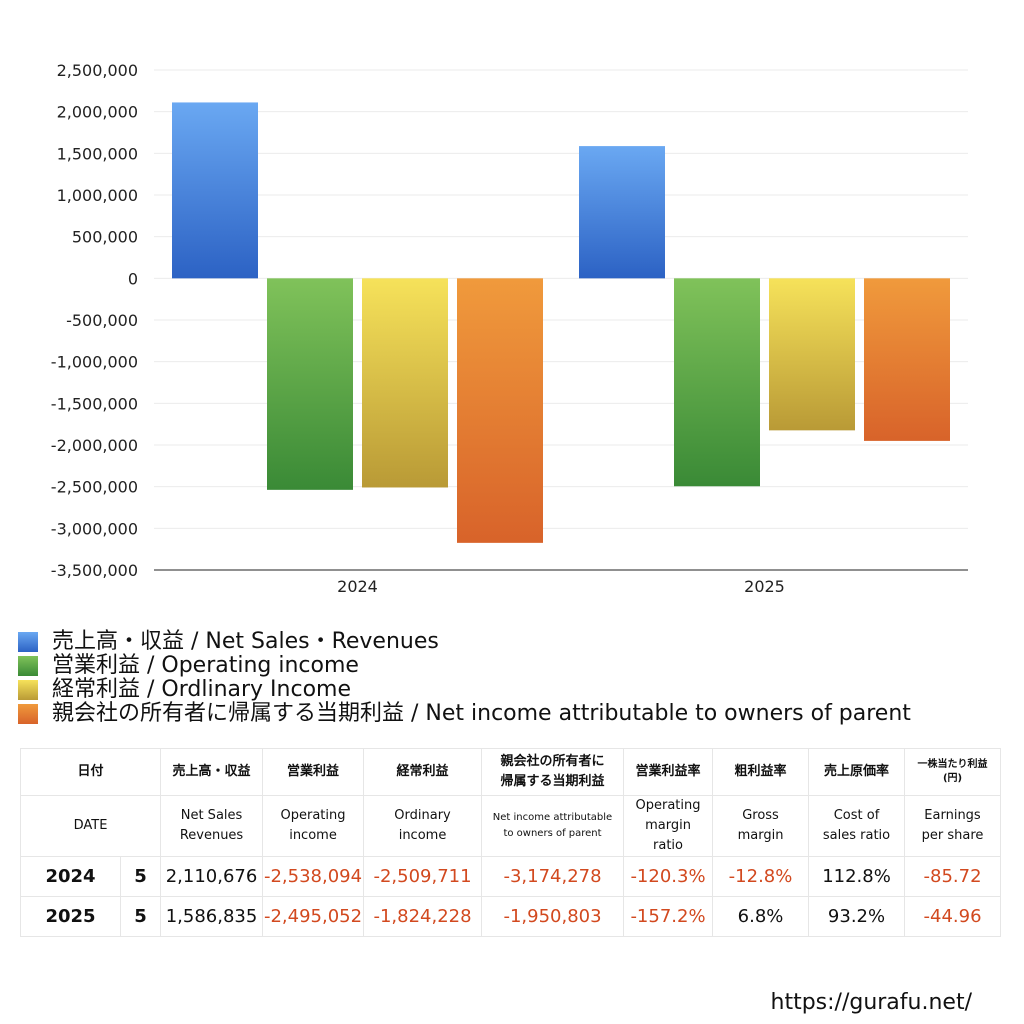 Image resolution: width=1024 pixels, height=1024 pixels. Describe the element at coordinates (313, 876) in the screenshot. I see `cell-operating: -2,538,094` at that location.